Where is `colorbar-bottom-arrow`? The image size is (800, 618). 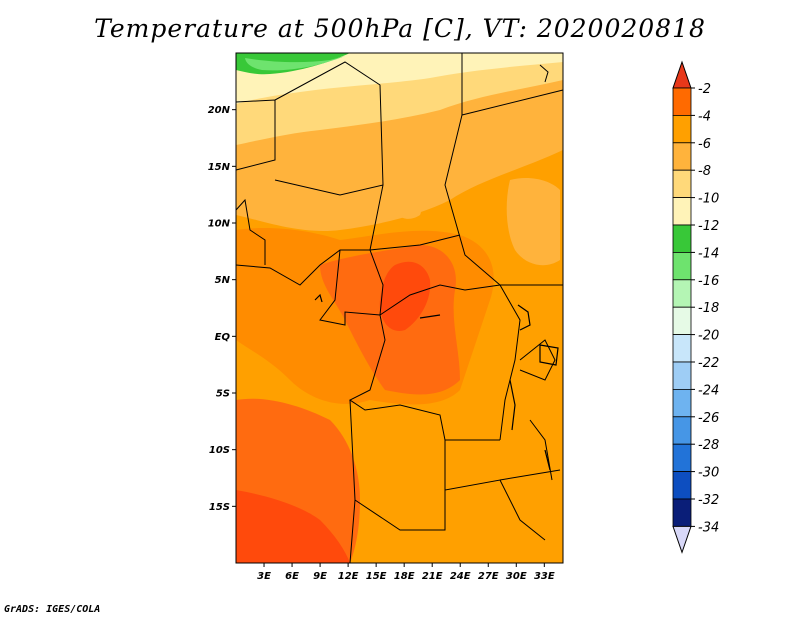
colorbar-bottom-arrow is located at coordinates (682, 539).